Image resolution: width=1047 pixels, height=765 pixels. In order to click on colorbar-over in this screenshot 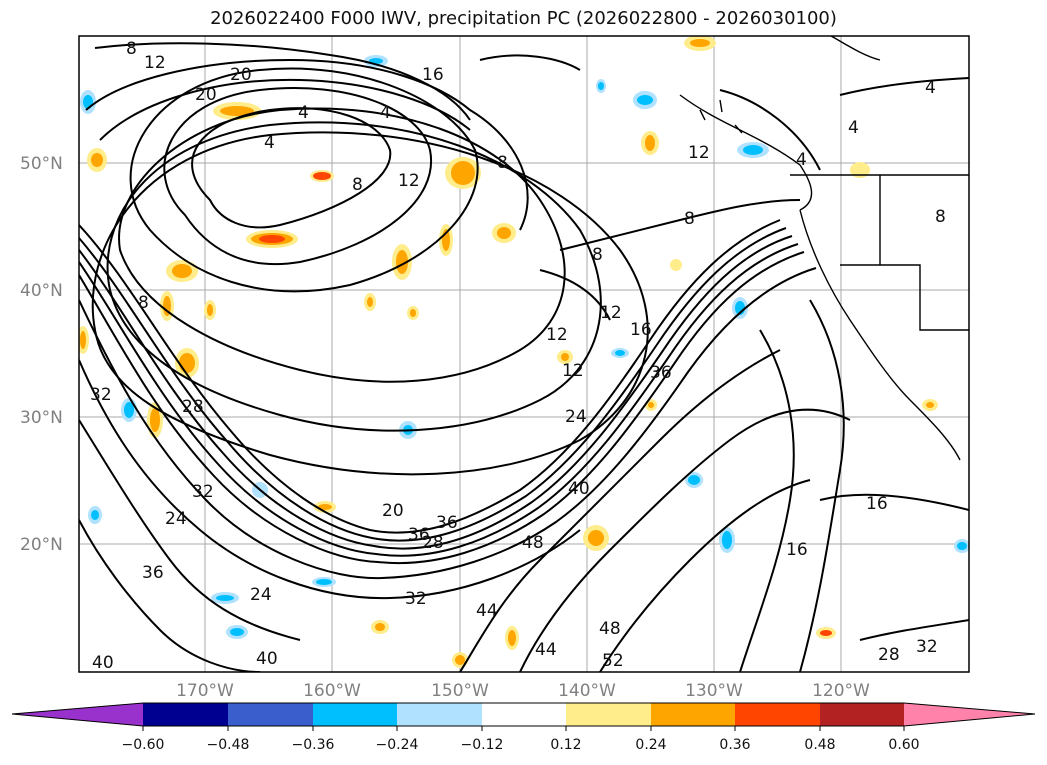, I will do `click(969, 714)`.